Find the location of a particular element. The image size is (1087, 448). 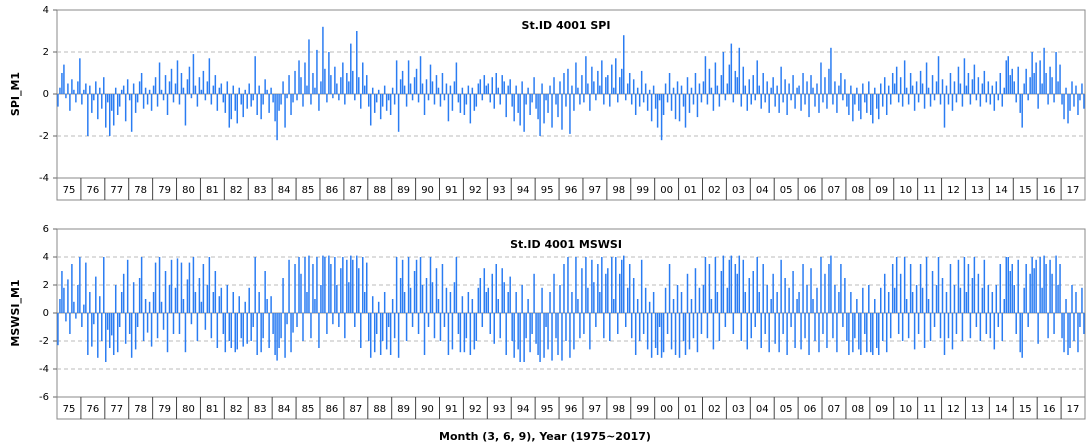

x-tick-label: 85 is located at coordinates (308, 190).